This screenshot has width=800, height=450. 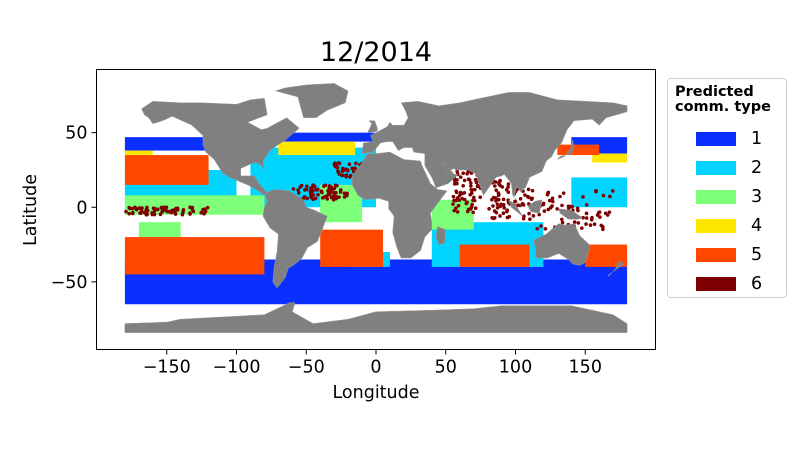 I want to click on legend-list: 1 2 3 4 5 6, so click(x=727, y=211).